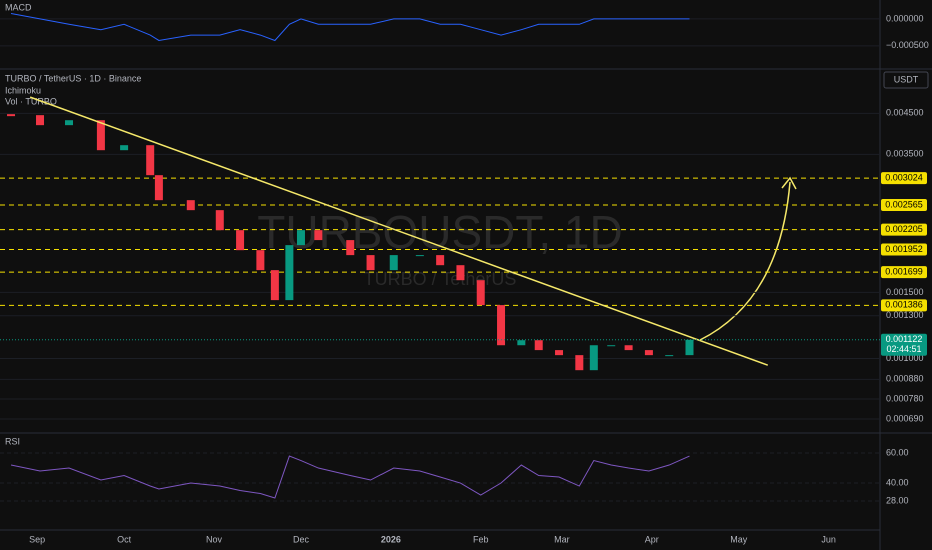 The height and width of the screenshot is (550, 932). I want to click on x-tick-label: Mar, so click(562, 539).